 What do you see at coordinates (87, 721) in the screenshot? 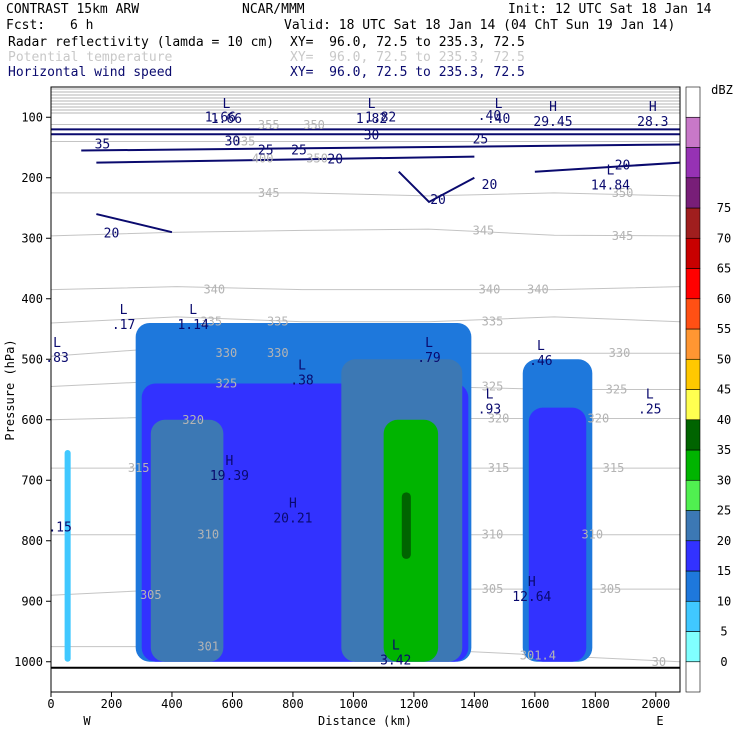
I see `west-label: W` at bounding box center [87, 721].